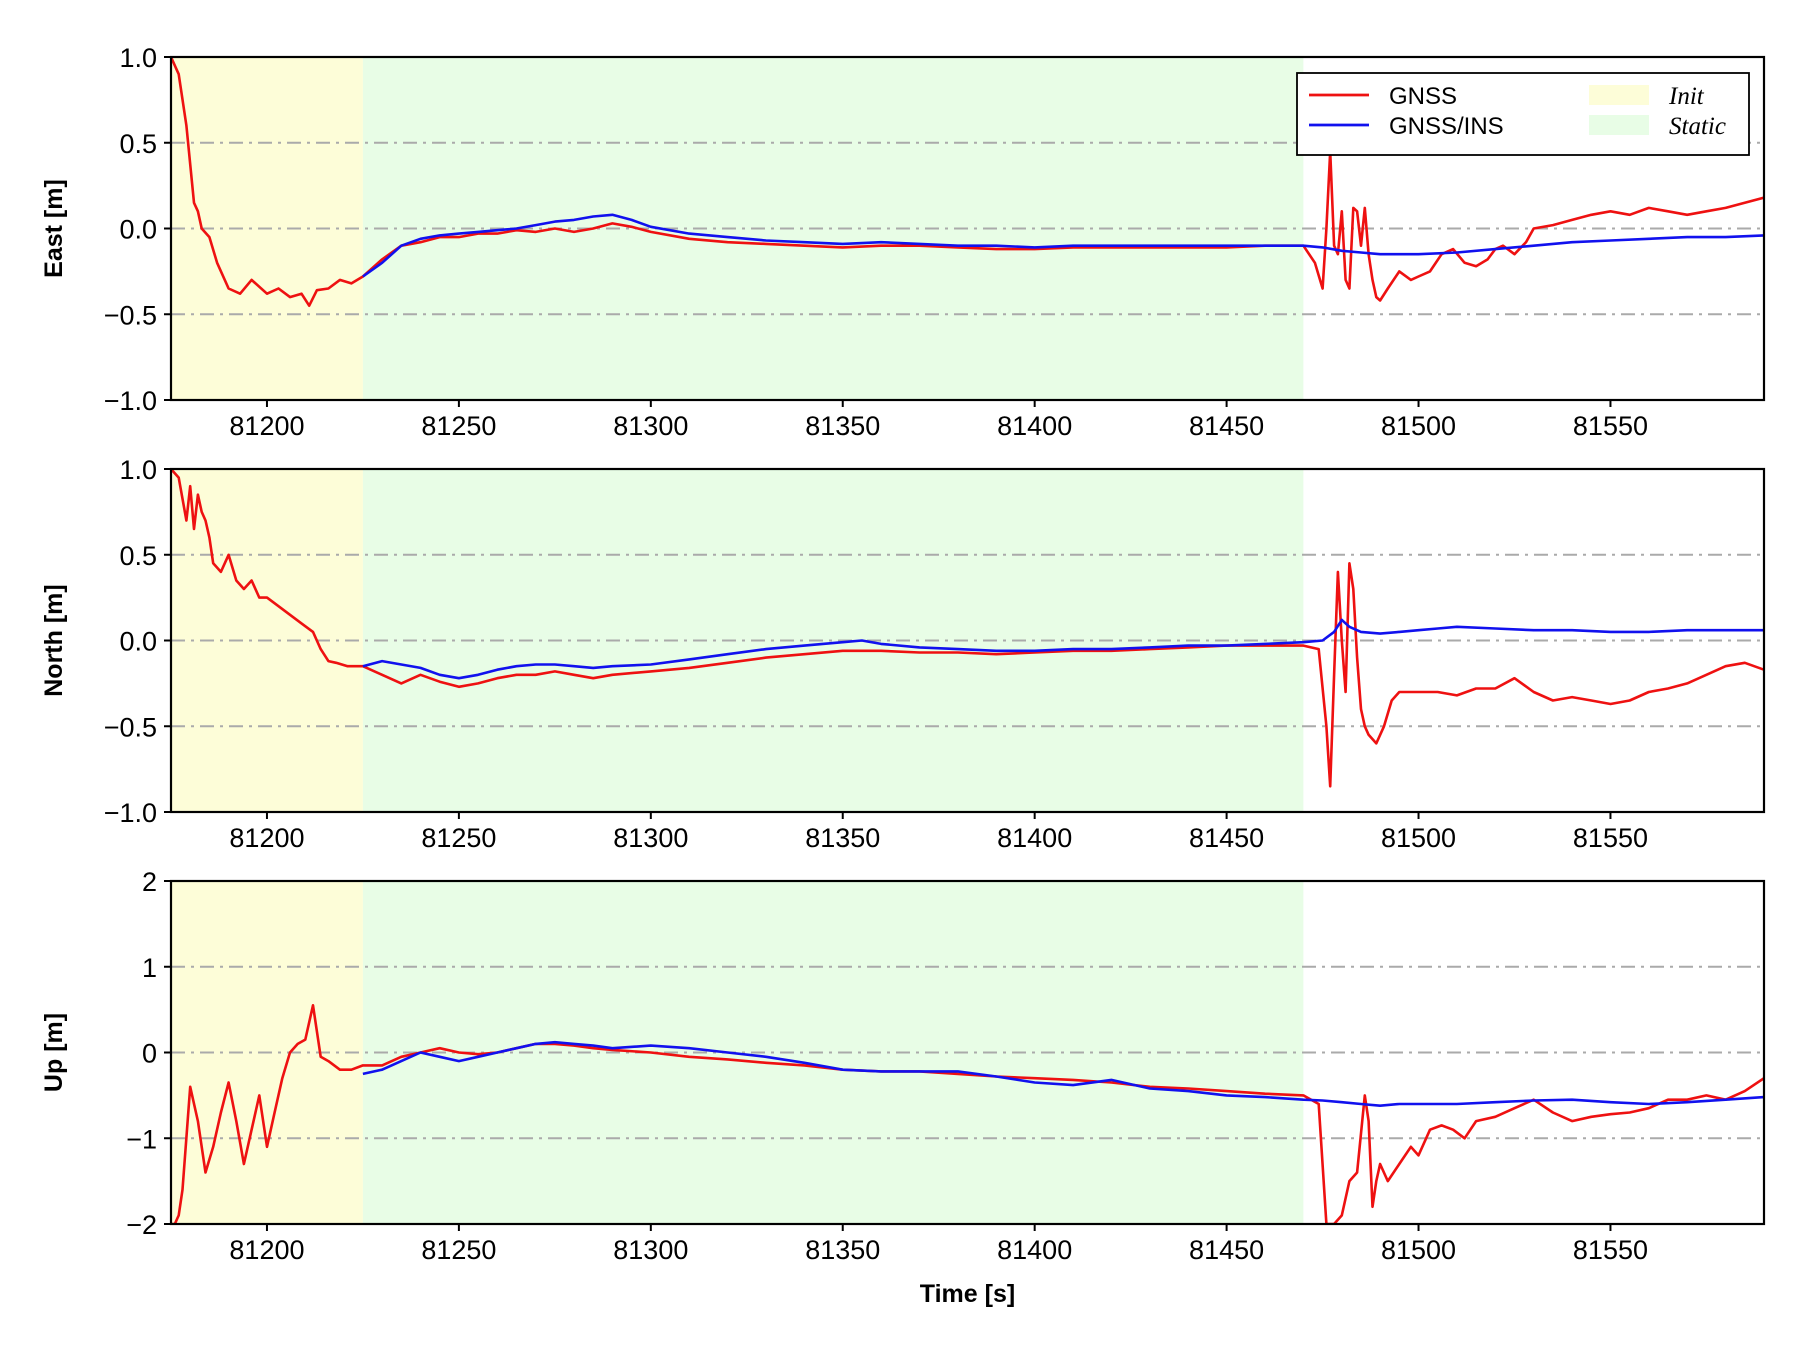 This screenshot has height=1350, width=1800. What do you see at coordinates (54, 228) in the screenshot?
I see `y-axis-title: East [m]` at bounding box center [54, 228].